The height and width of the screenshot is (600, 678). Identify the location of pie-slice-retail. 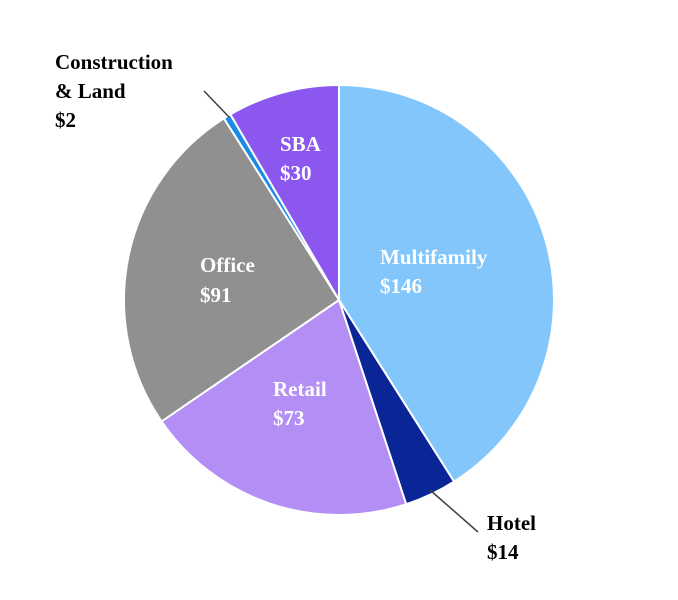
(284, 407).